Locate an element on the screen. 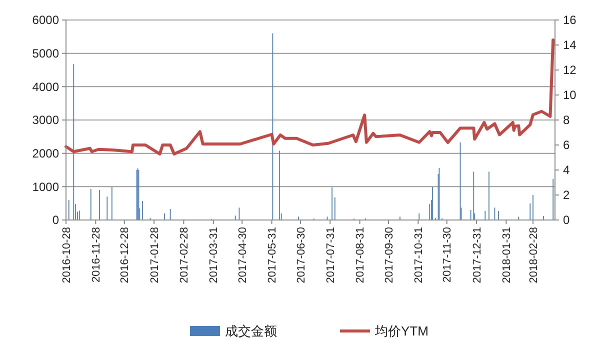  y-tick-label: 6000 is located at coordinates (46, 20).